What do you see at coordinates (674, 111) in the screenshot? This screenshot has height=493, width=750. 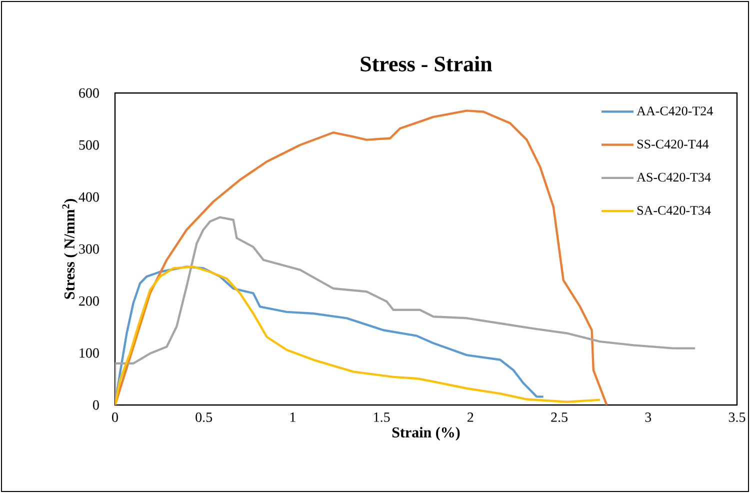 I see `legend-label: AA-C420-T24` at bounding box center [674, 111].